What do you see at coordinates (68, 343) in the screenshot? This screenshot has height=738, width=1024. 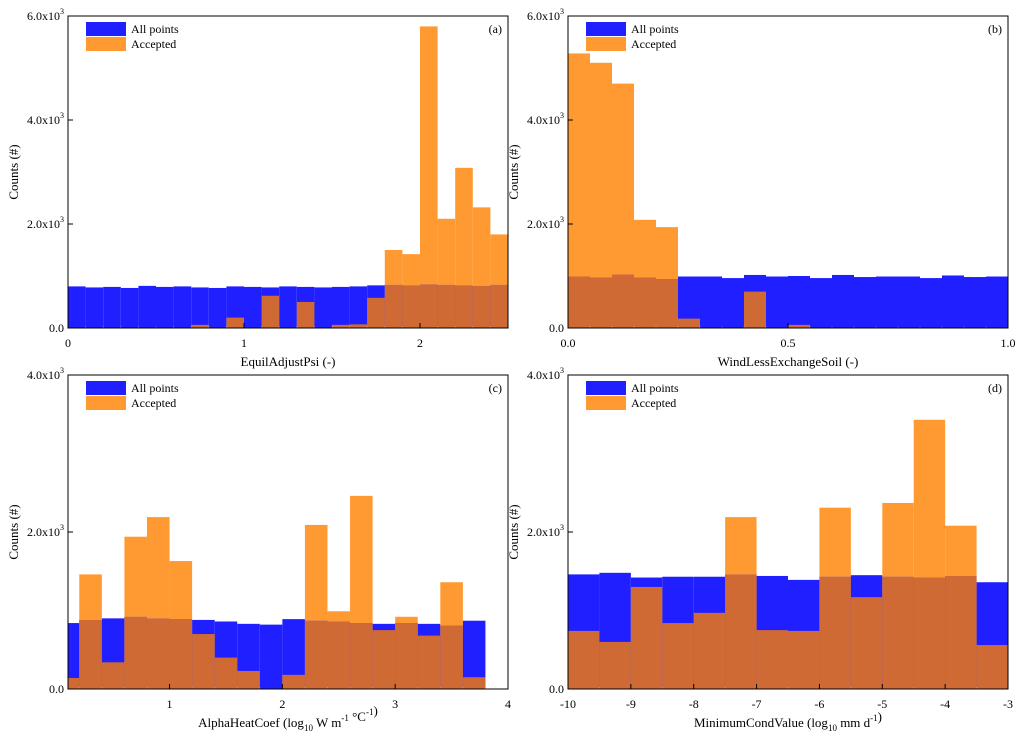 I see `x-tick-label: 0` at bounding box center [68, 343].